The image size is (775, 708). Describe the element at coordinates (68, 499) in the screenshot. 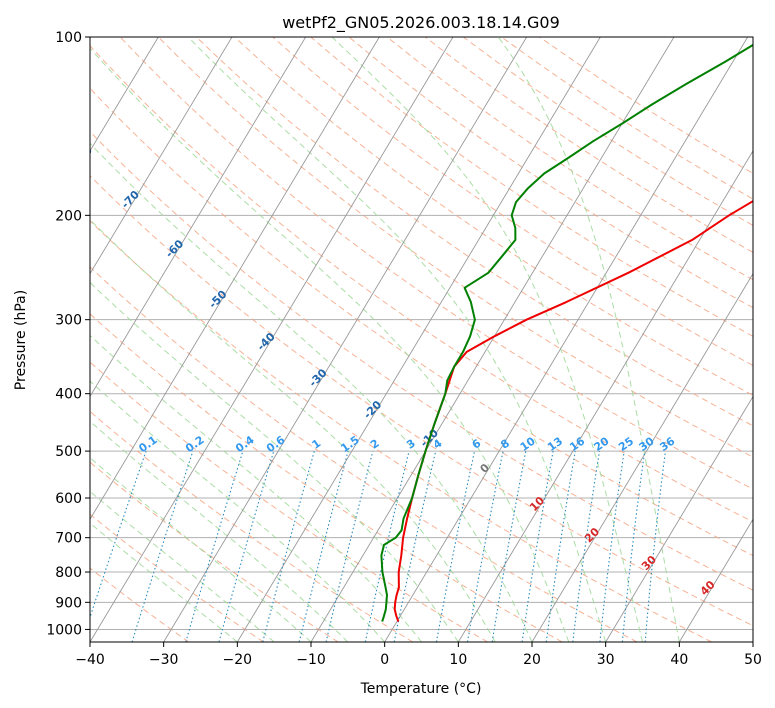

I see `y-tick-label: 600` at that location.